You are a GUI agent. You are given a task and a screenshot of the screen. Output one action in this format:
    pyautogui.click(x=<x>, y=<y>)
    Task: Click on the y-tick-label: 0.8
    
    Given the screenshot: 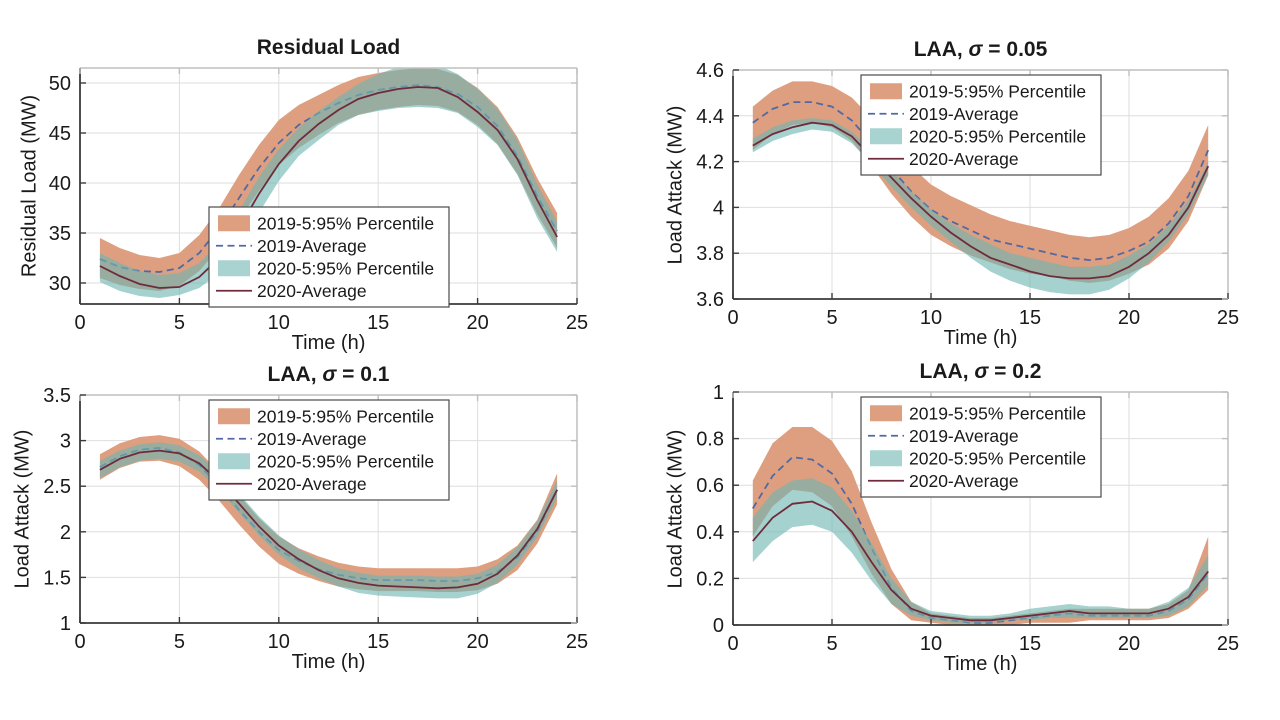 What is the action you would take?
    pyautogui.click(x=710, y=440)
    